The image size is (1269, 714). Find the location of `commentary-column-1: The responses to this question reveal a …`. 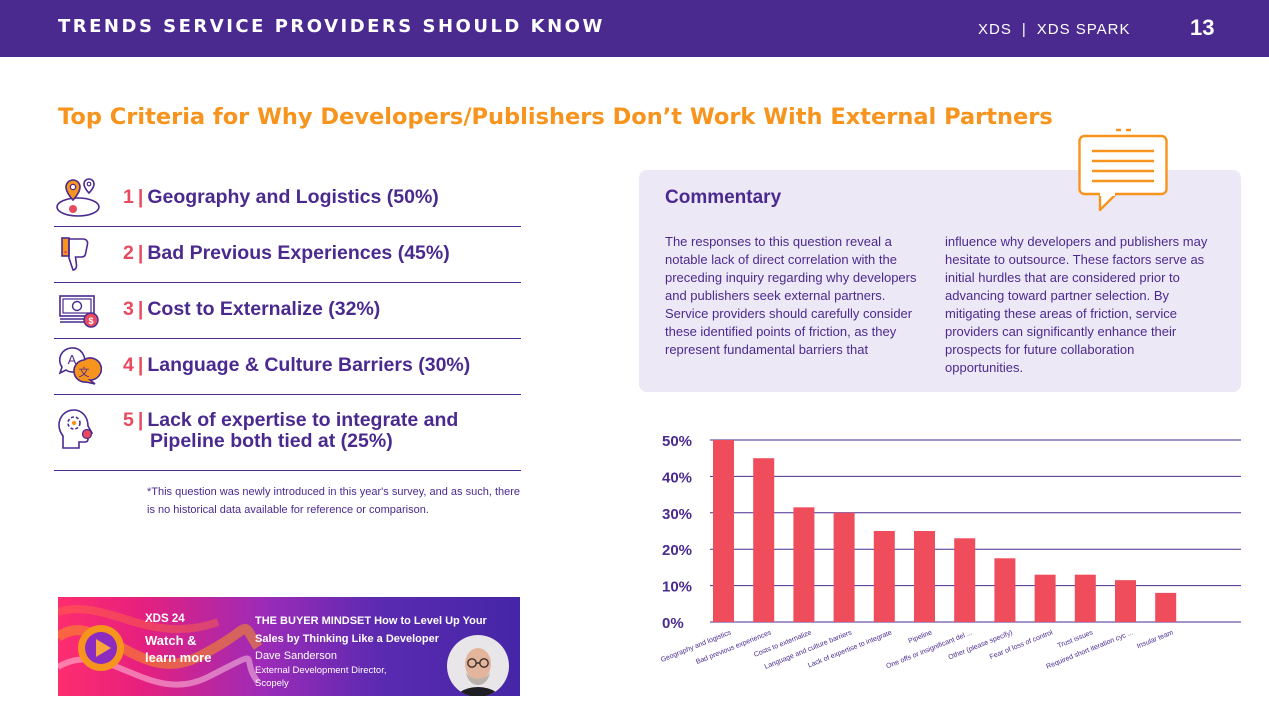

commentary-column-1: The responses to this question reveal a … is located at coordinates (800, 296).